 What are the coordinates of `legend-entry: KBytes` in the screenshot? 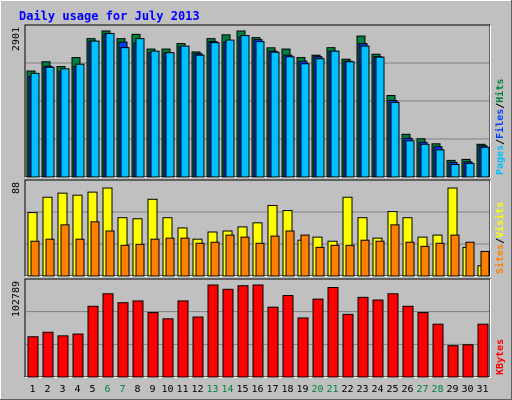 It's located at (500, 357).